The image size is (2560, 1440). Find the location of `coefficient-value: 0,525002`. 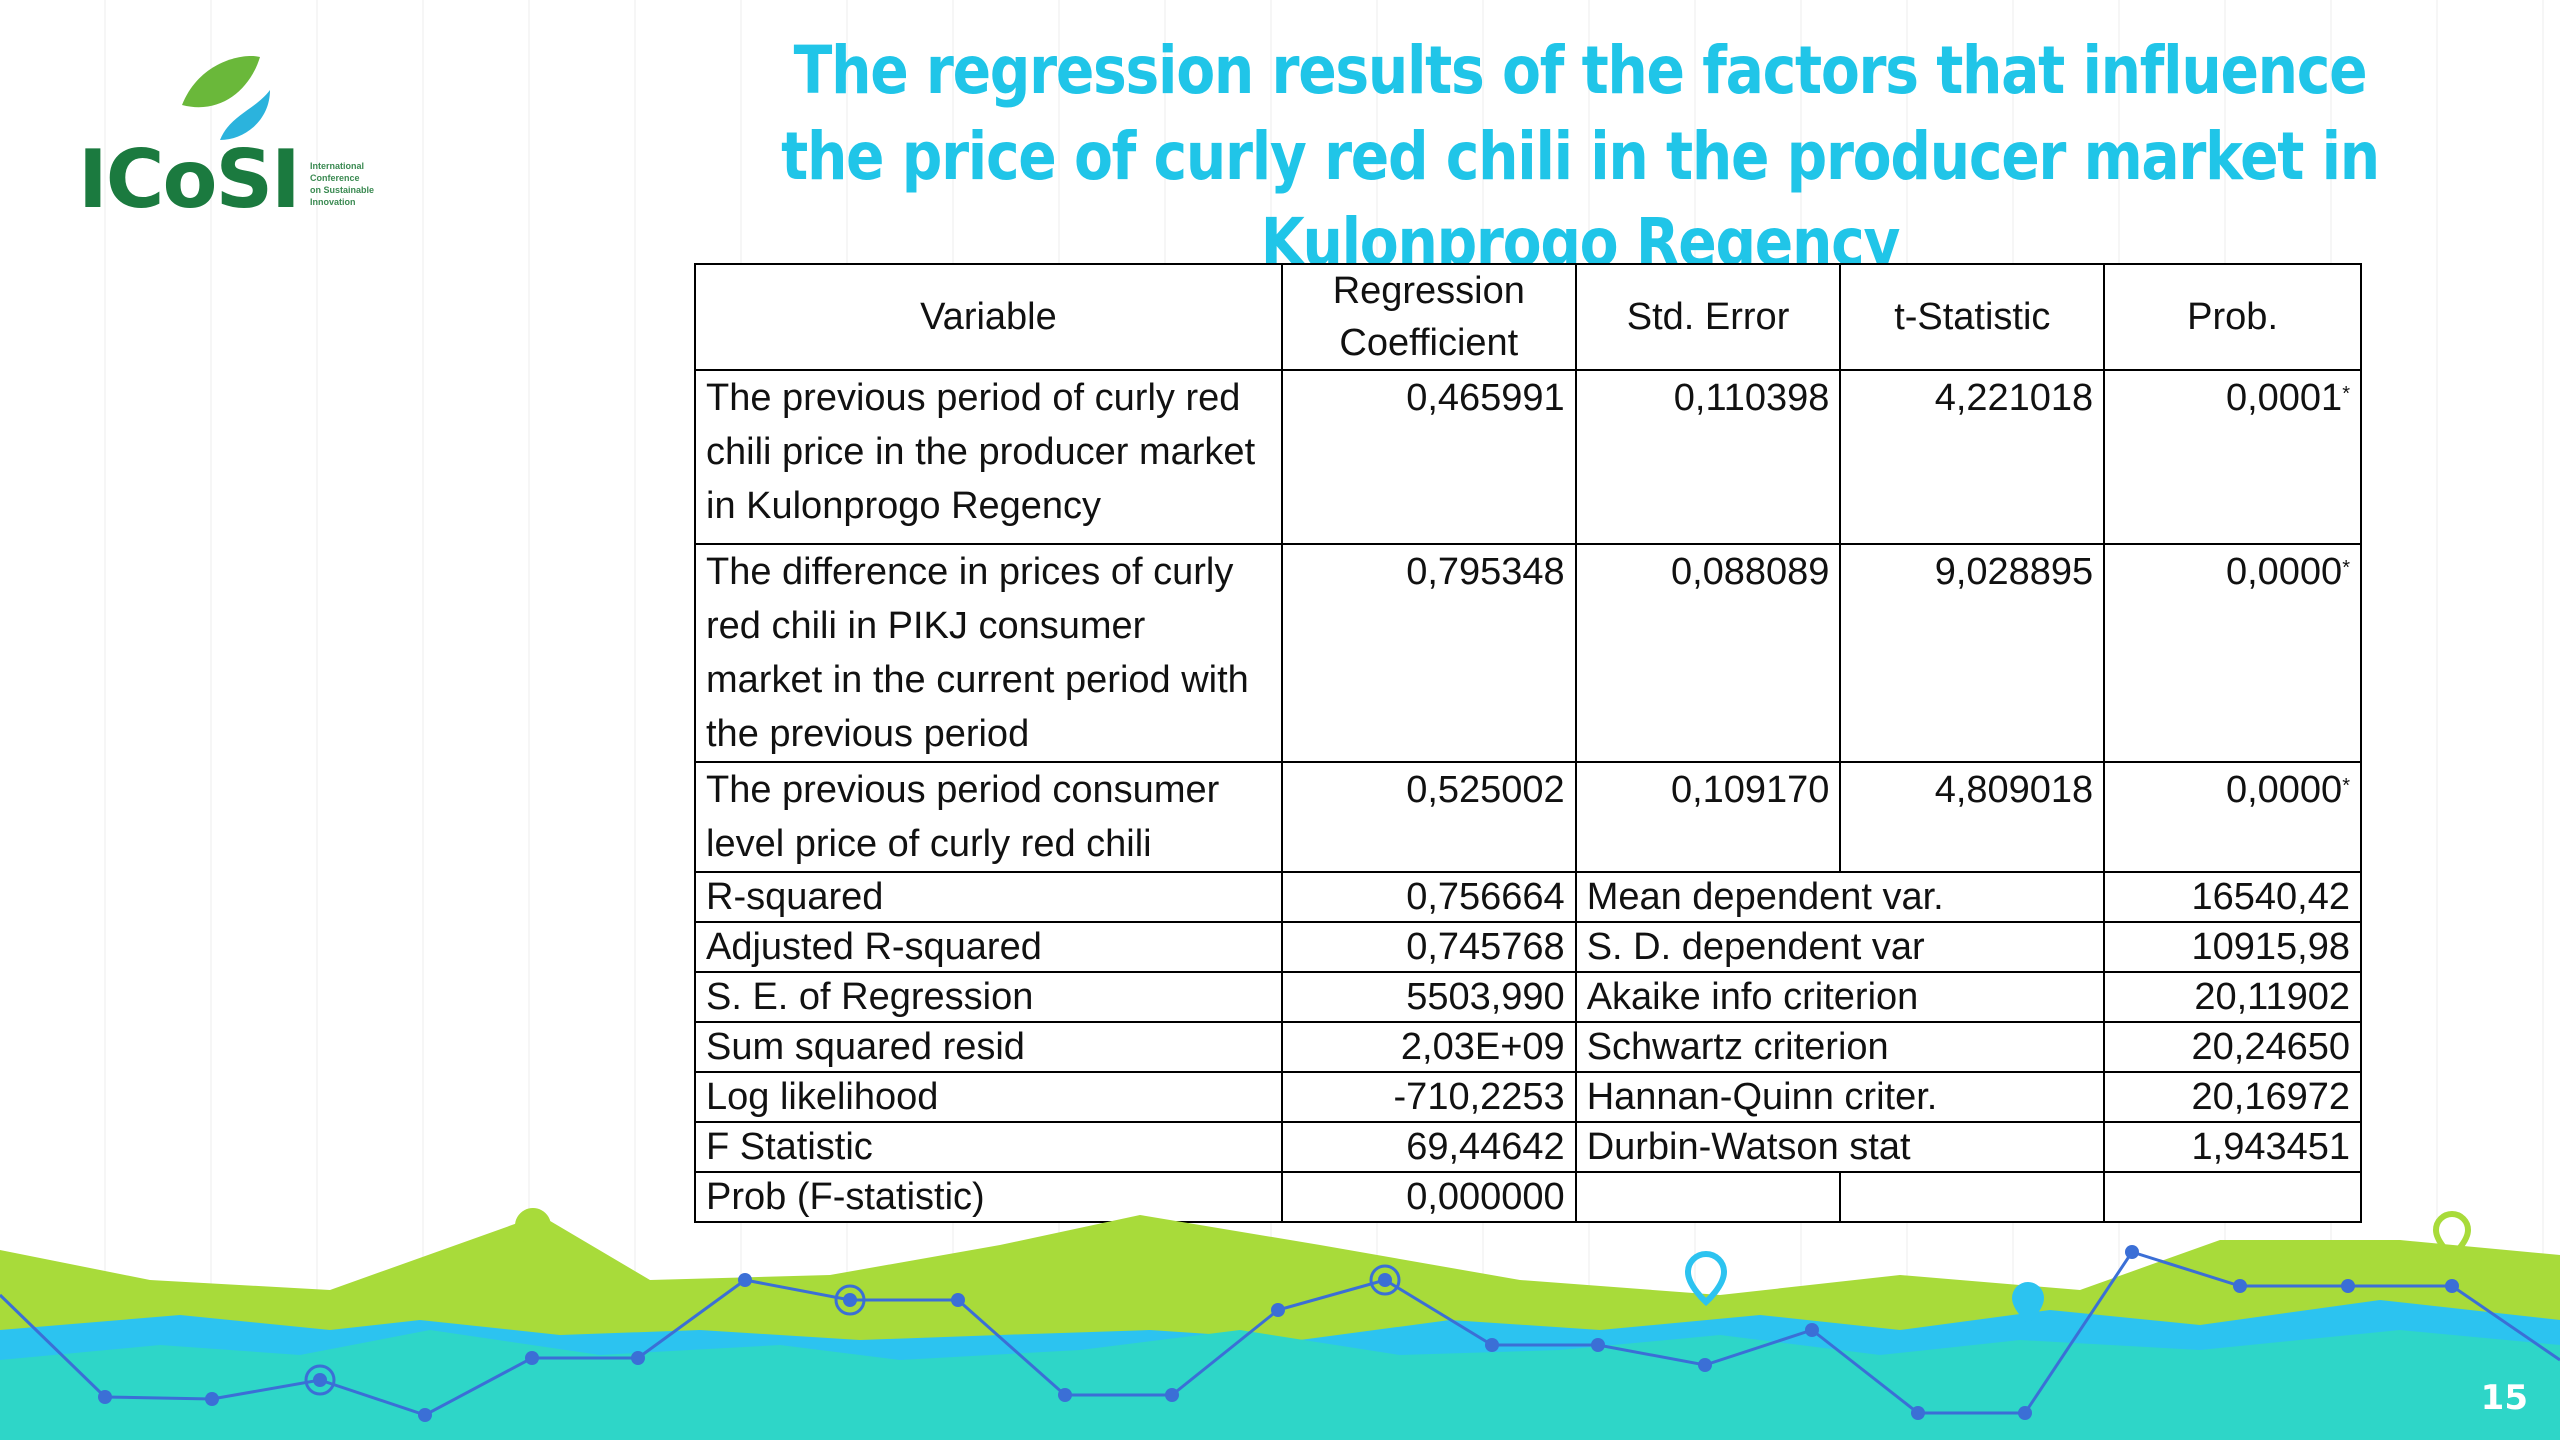

coefficient-value: 0,525002 is located at coordinates (1428, 817).